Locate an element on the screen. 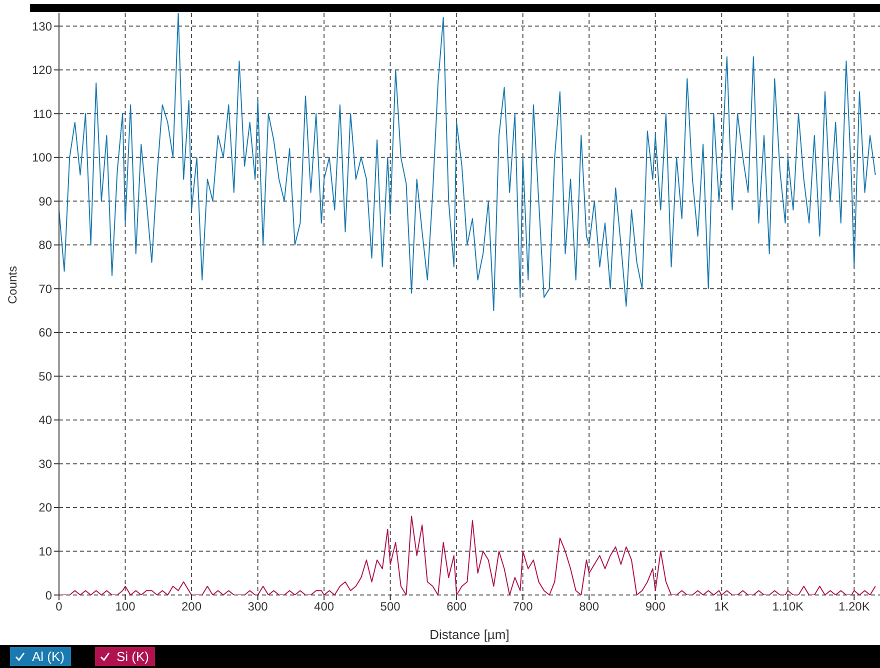 The width and height of the screenshot is (880, 668). x-tick-label: 1.10K is located at coordinates (788, 607).